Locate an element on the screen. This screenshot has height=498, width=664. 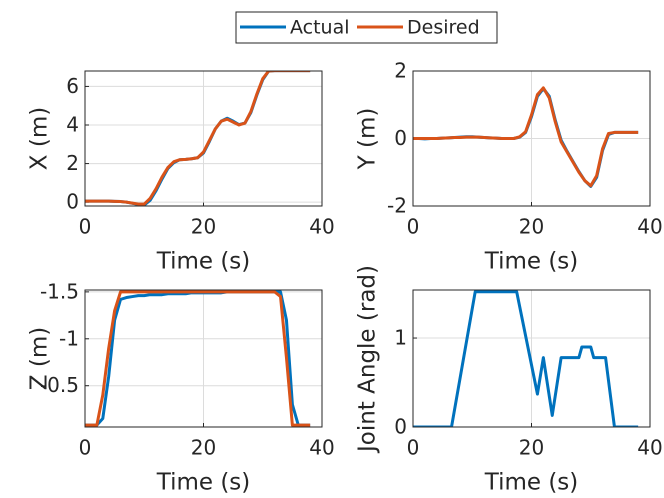
y-tick-label: -1.5 is located at coordinates (59, 291).